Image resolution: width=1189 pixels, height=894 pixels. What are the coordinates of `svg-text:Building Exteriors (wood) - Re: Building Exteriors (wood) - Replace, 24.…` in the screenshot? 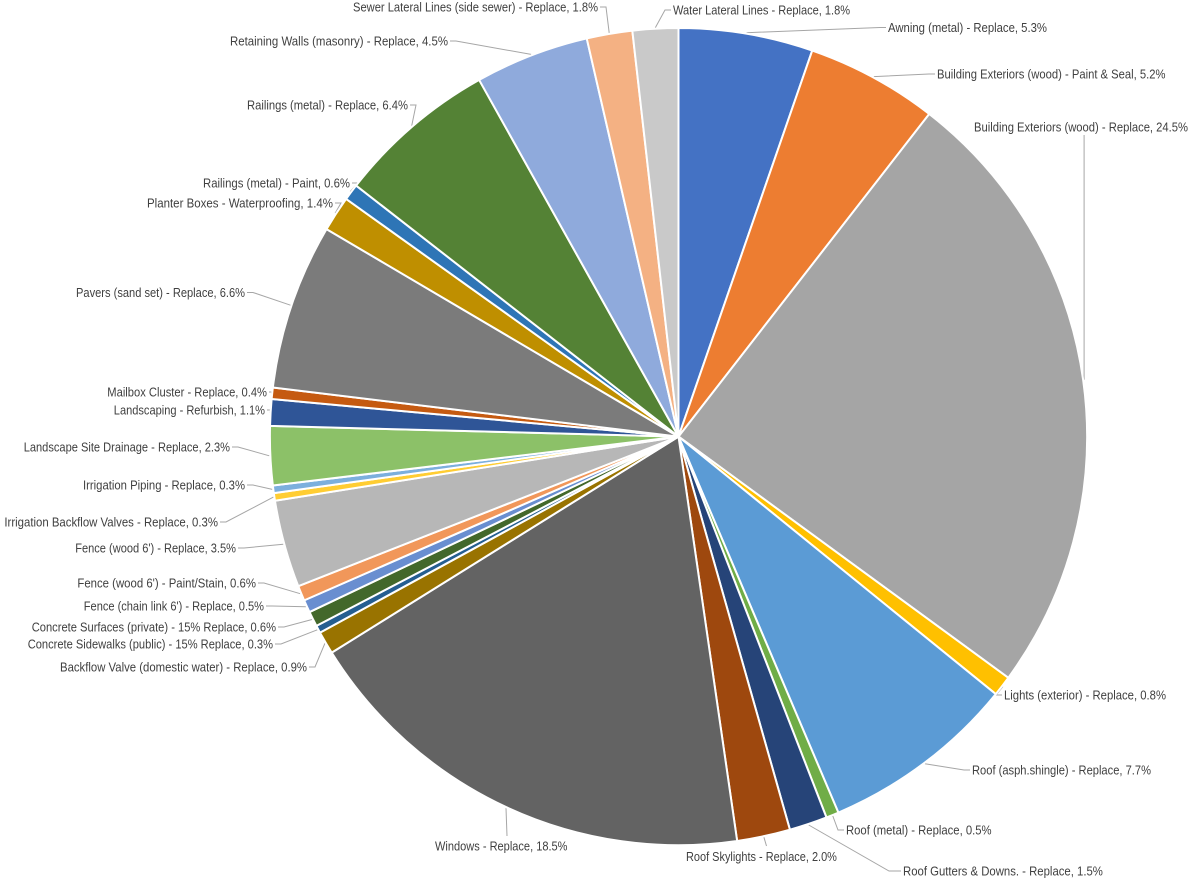 It's located at (1081, 127).